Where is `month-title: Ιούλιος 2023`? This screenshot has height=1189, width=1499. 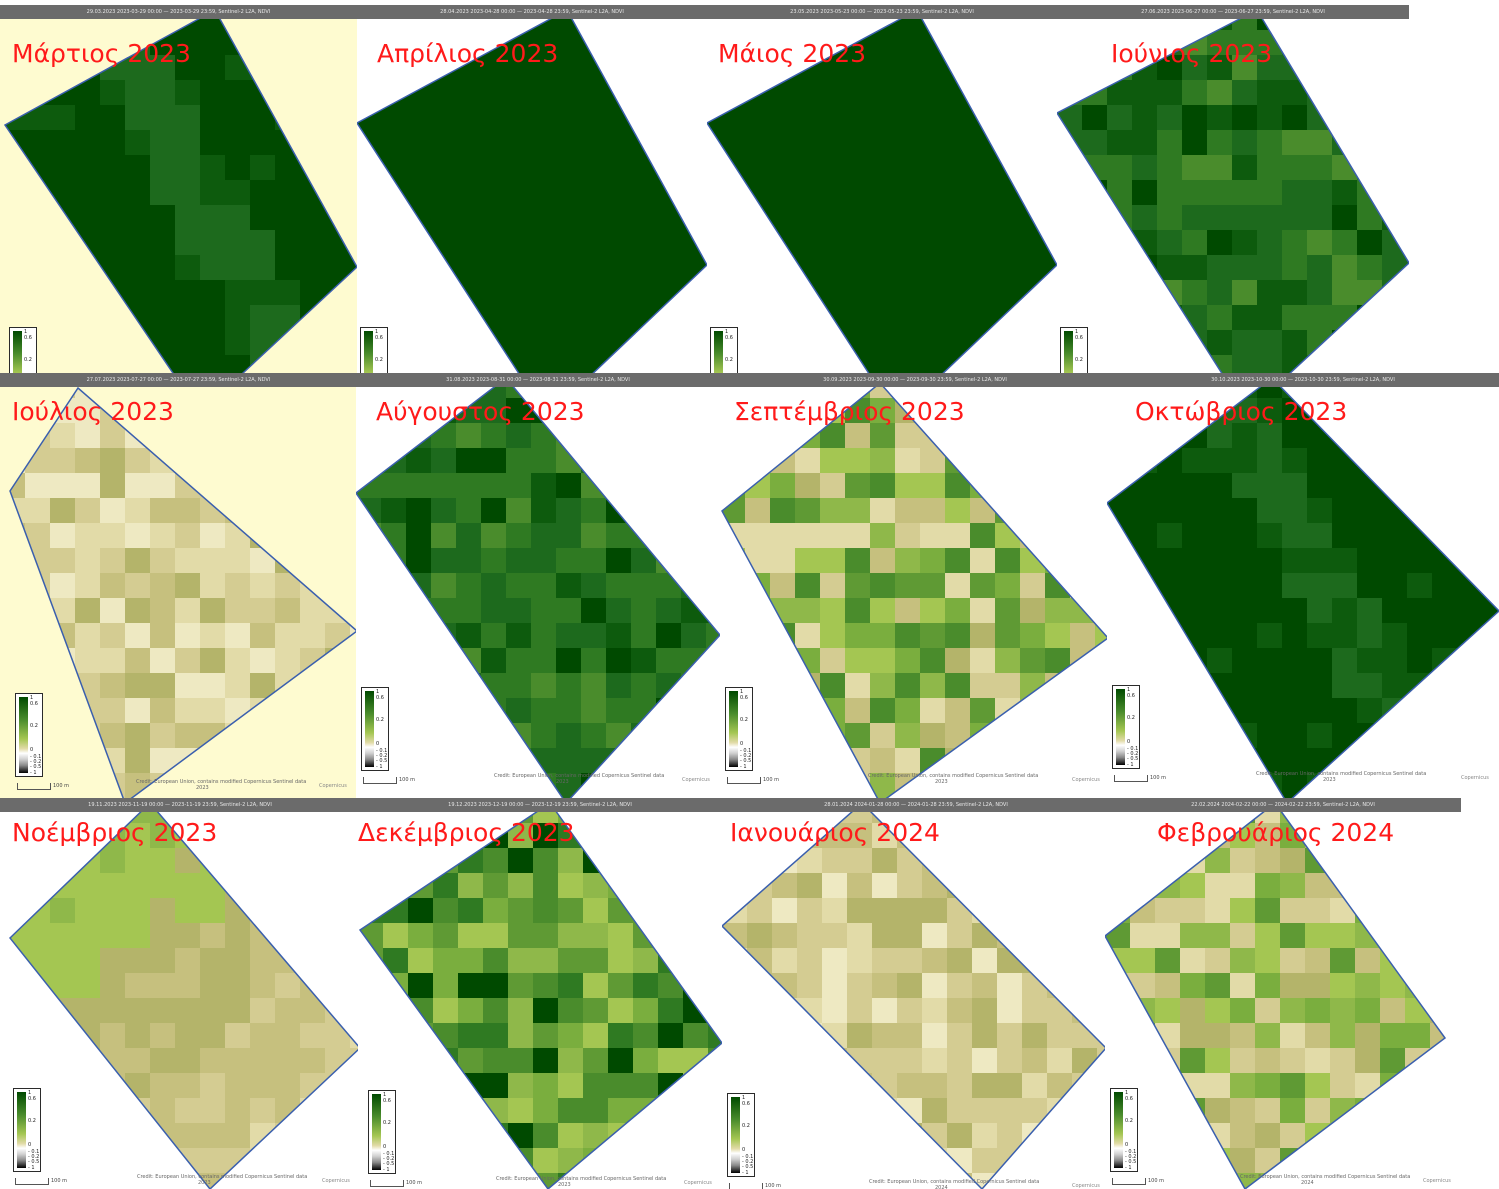
month-title: Ιούλιος 2023 is located at coordinates (93, 411).